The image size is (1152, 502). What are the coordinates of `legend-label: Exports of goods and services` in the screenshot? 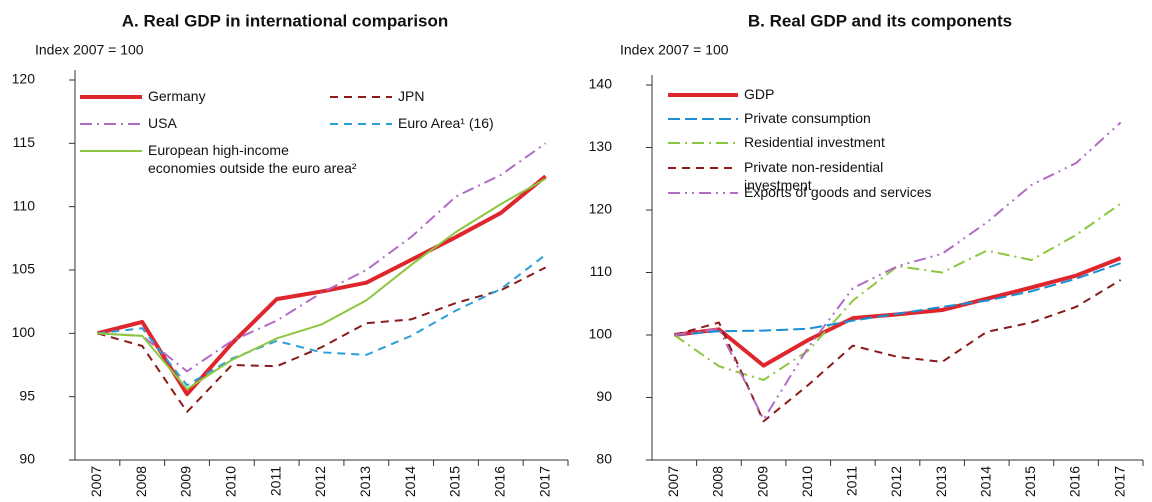 It's located at (838, 192).